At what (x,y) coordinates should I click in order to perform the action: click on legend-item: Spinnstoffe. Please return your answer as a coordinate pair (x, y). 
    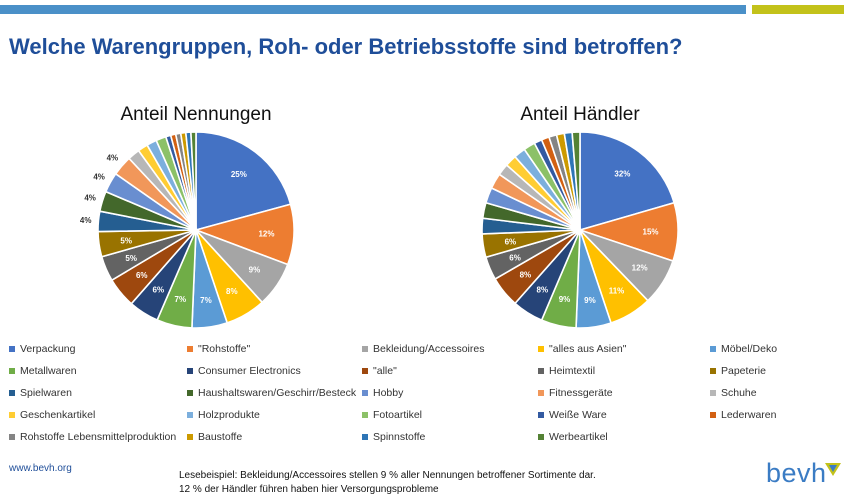
    Looking at the image, I should click on (393, 437).